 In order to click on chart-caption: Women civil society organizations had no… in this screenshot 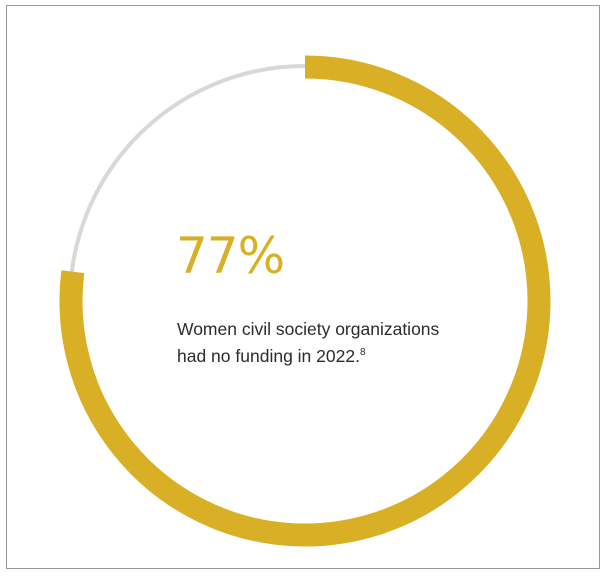, I will do `click(342, 343)`.